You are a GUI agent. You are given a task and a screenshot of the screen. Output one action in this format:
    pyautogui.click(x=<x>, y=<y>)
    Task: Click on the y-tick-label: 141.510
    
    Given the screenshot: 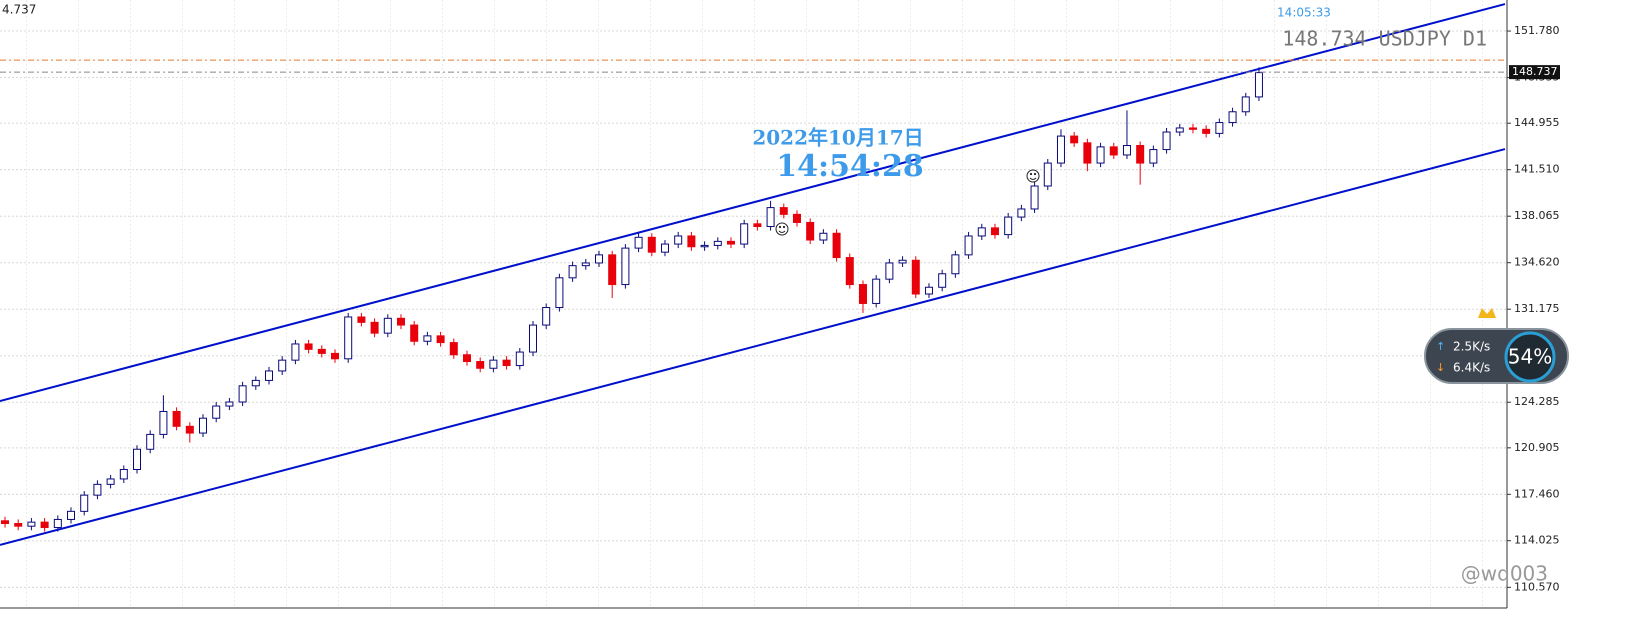 What is the action you would take?
    pyautogui.click(x=1537, y=169)
    